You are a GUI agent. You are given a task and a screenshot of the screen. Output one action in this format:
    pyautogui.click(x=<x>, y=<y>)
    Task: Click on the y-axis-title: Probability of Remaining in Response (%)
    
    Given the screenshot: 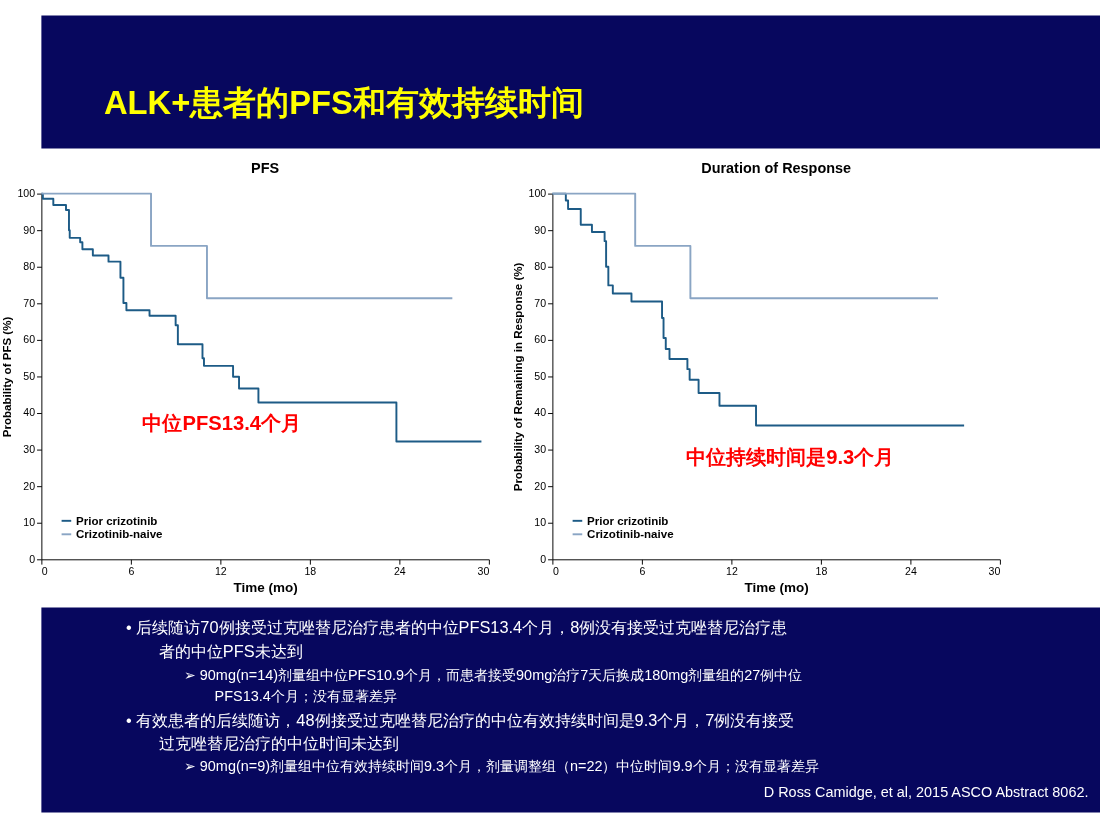 What is the action you would take?
    pyautogui.click(x=517, y=377)
    